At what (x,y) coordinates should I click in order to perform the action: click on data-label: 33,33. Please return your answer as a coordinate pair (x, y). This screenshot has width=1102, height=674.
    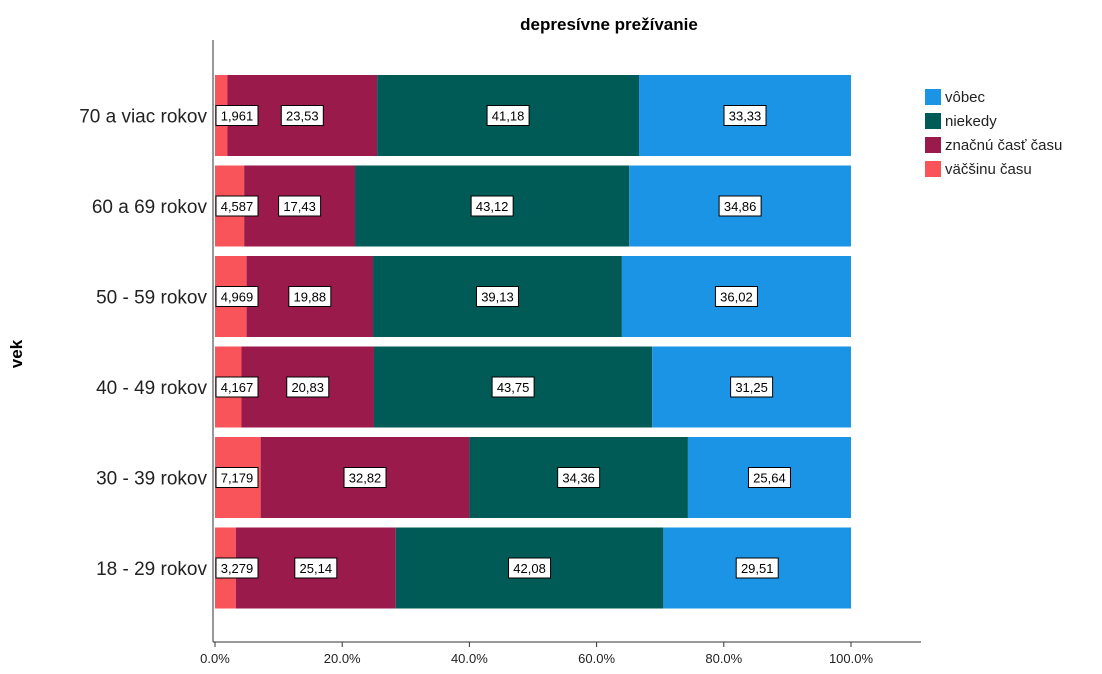
    Looking at the image, I should click on (745, 116).